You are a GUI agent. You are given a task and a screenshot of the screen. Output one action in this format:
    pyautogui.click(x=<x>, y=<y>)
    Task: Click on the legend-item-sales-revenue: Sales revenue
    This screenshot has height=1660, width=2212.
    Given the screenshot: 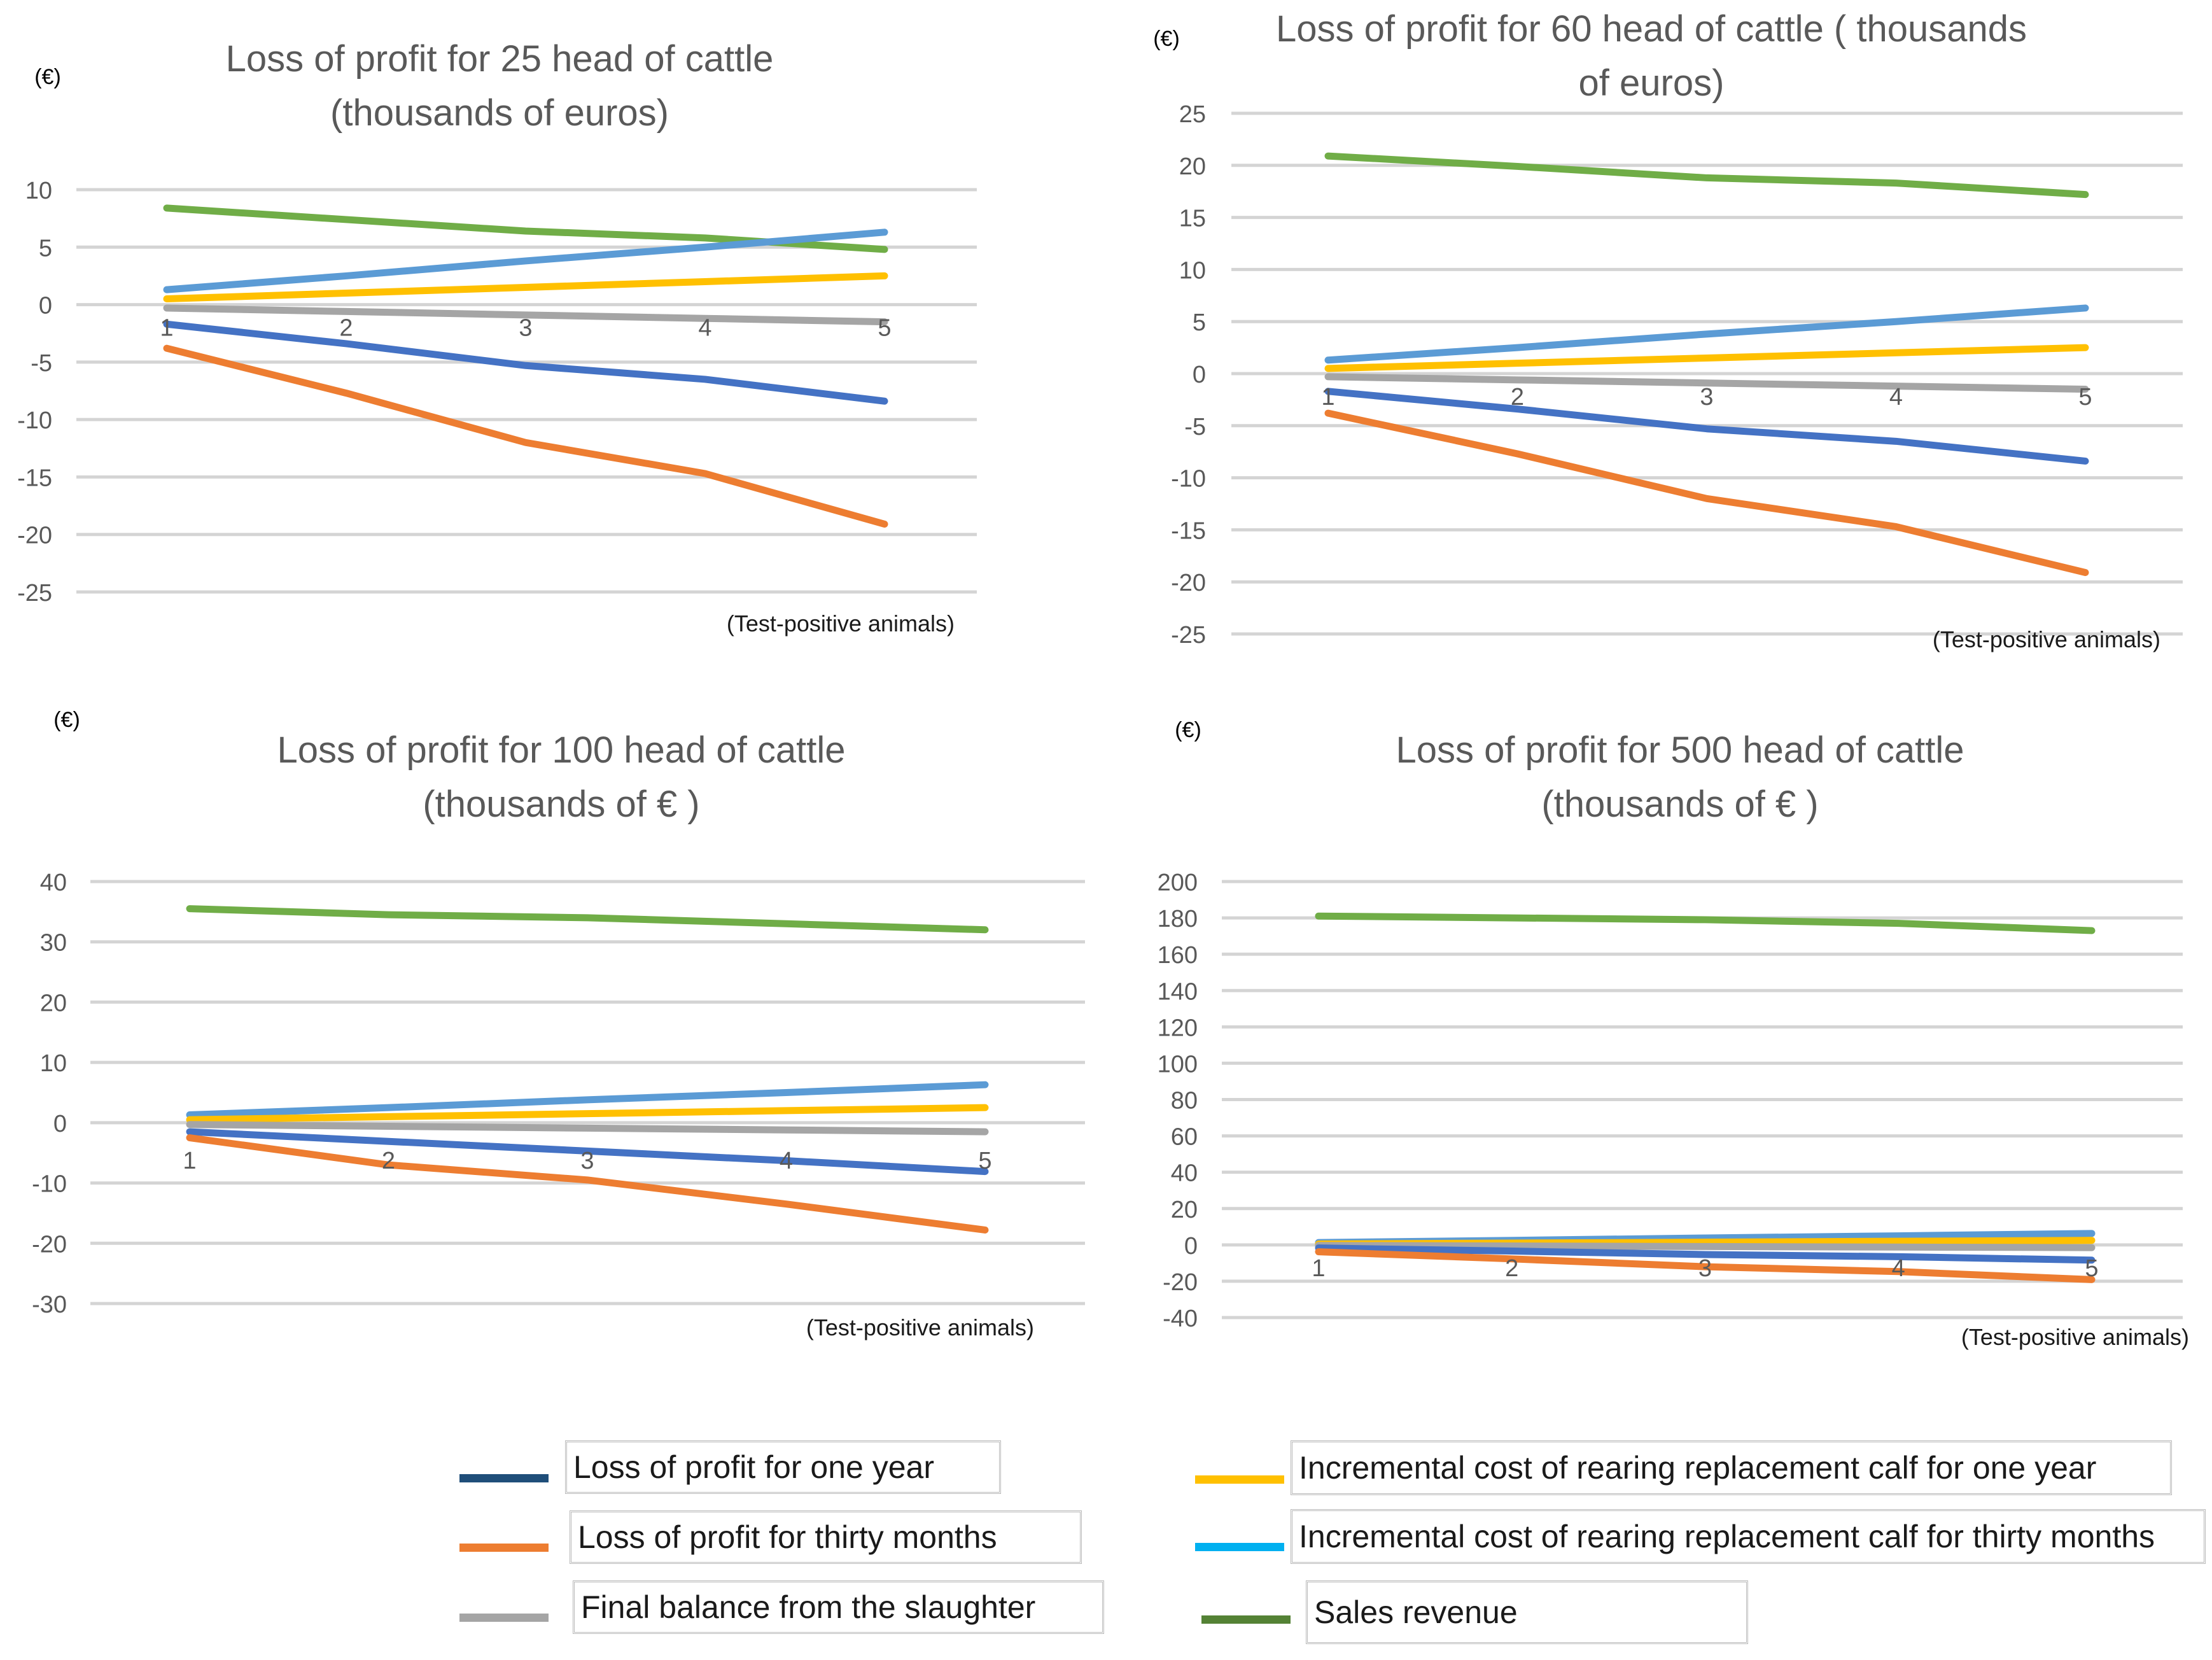 What is the action you would take?
    pyautogui.click(x=1527, y=1612)
    